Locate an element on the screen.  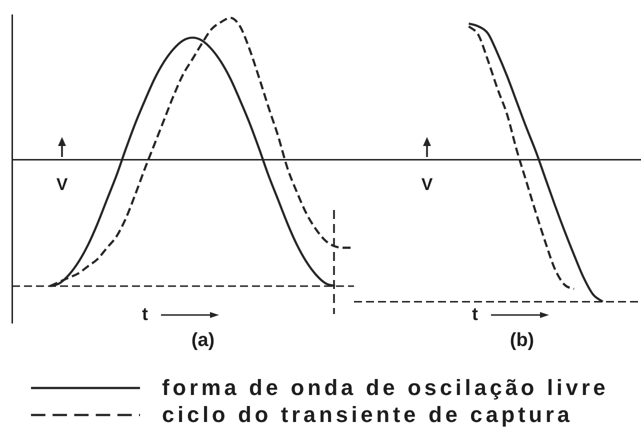
legend-label: forma de onda de oscilação livre is located at coordinates (385, 387).